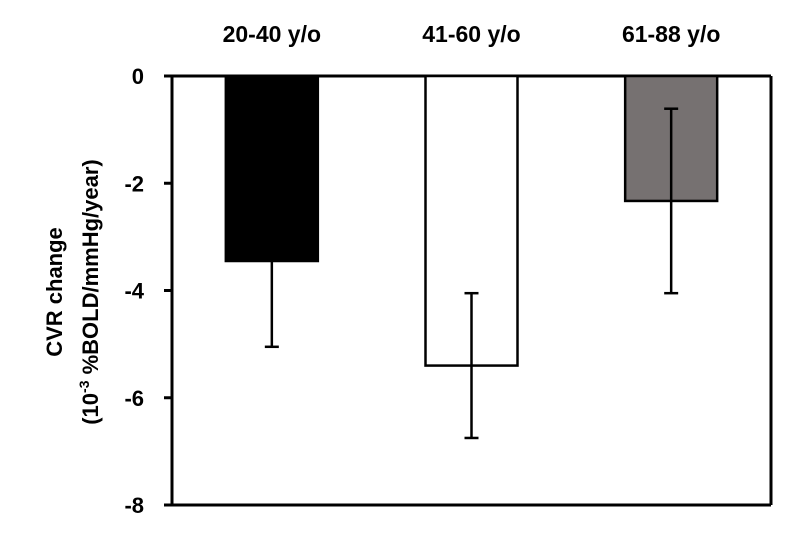 This screenshot has height=536, width=795. I want to click on y-axis-title-prefix: (10, so click(90, 409).